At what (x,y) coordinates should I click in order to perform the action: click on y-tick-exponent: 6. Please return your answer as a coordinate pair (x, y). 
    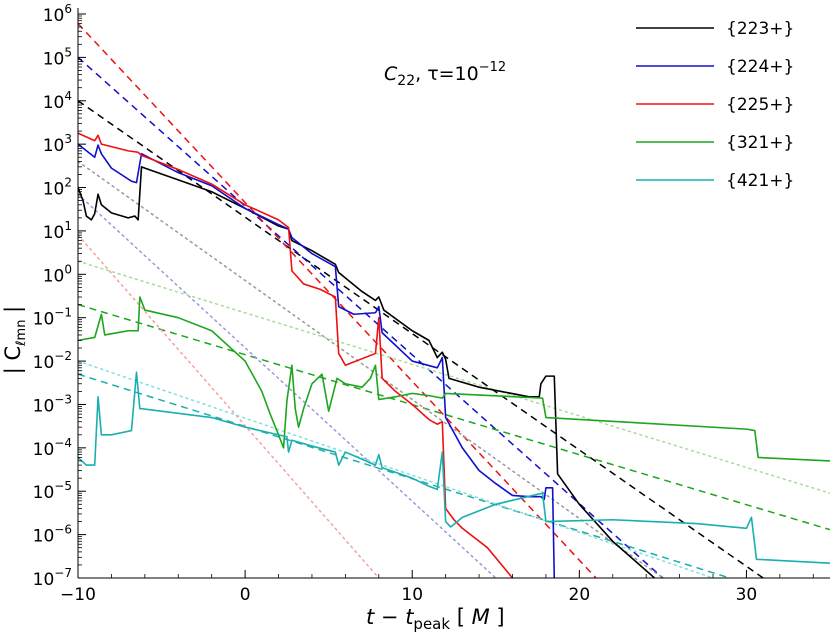
    Looking at the image, I should click on (68, 9).